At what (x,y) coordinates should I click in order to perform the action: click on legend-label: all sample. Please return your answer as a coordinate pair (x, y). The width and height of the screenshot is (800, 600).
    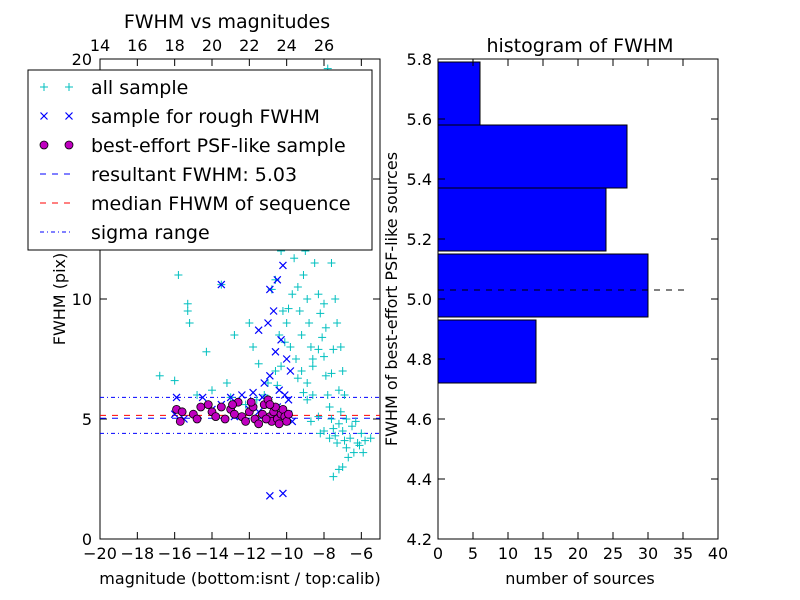
    Looking at the image, I should click on (139, 88).